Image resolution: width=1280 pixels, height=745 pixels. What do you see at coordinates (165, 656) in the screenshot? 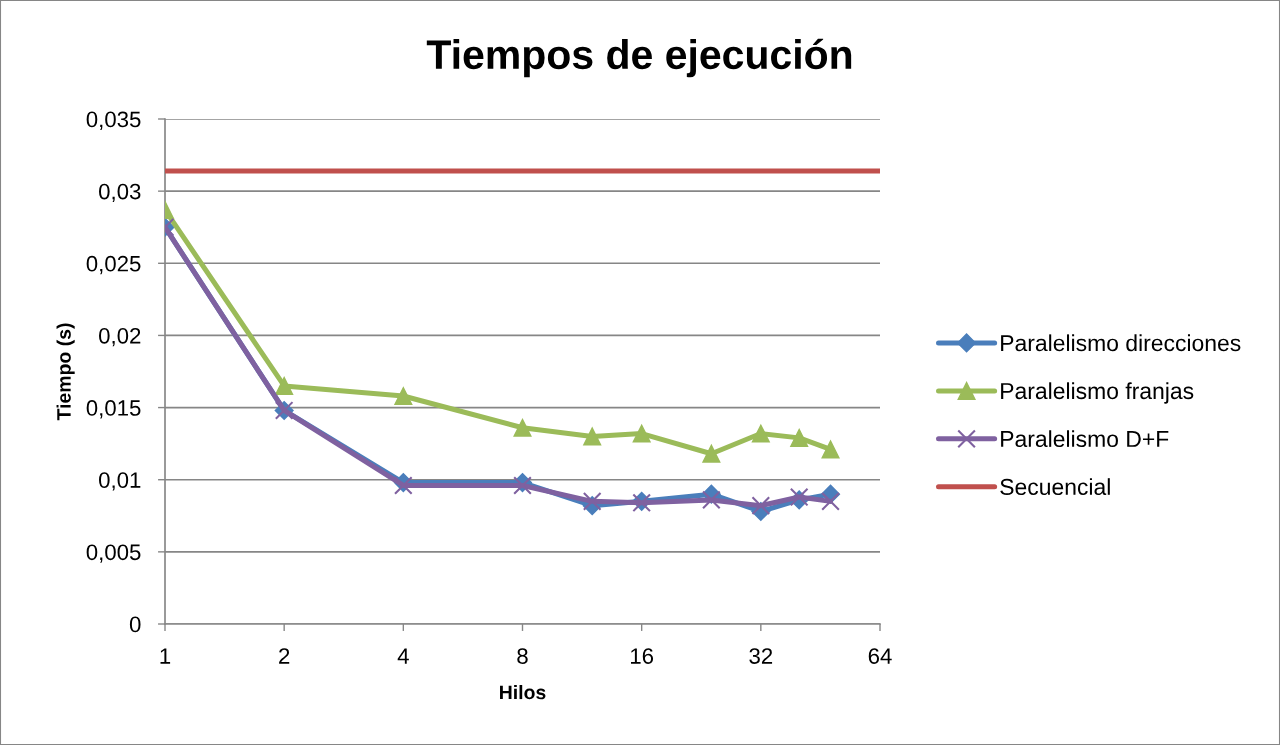
I see `x-tick-label: 1` at bounding box center [165, 656].